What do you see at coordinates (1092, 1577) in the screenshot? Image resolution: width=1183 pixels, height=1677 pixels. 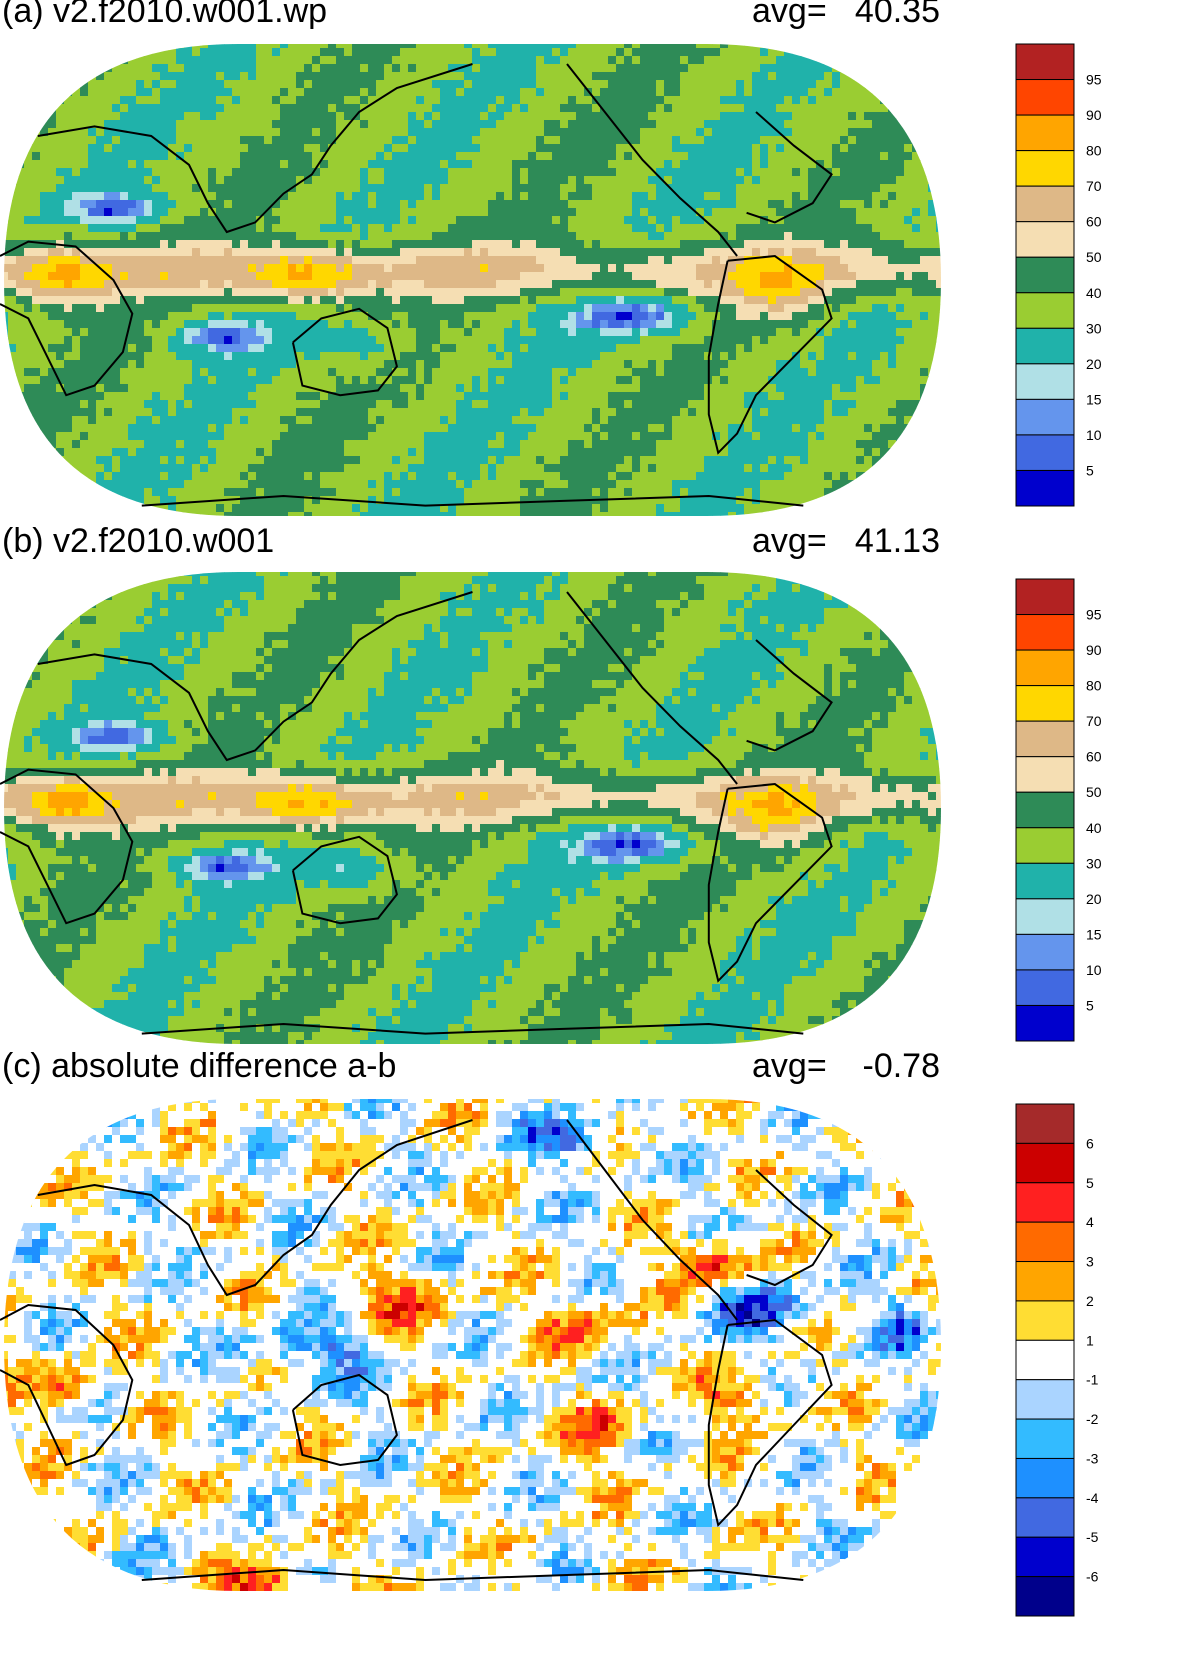 I see `colorbar-tick-label: -6` at bounding box center [1092, 1577].